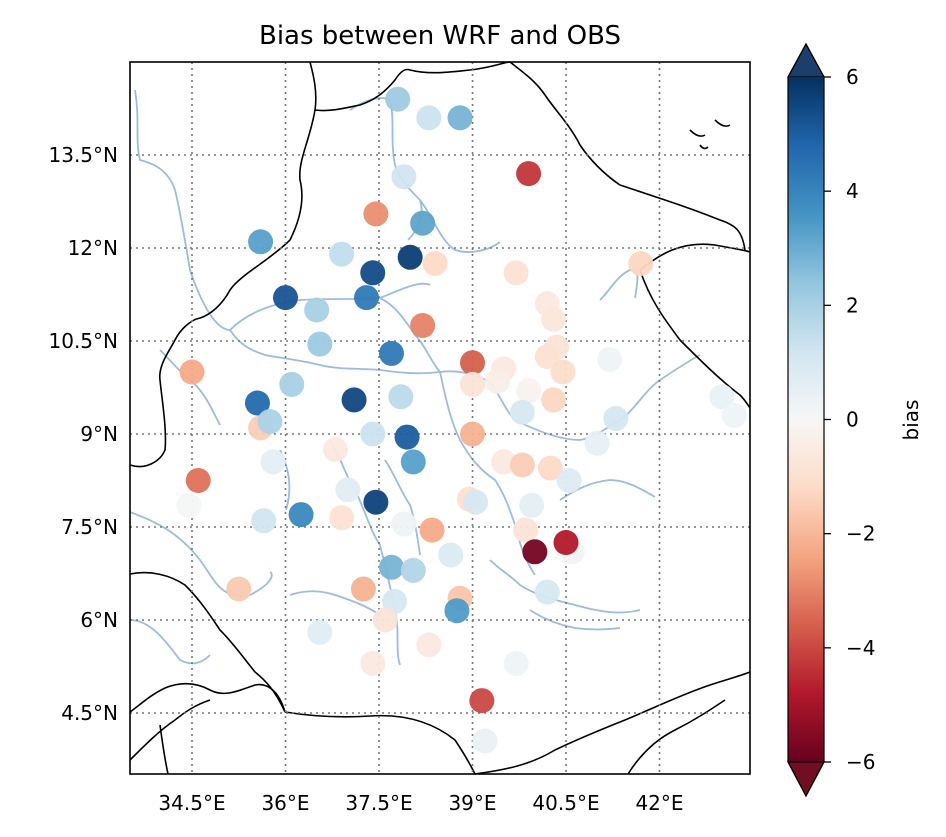  Describe the element at coordinates (911, 420) in the screenshot. I see `colorbar-label: bias` at that location.